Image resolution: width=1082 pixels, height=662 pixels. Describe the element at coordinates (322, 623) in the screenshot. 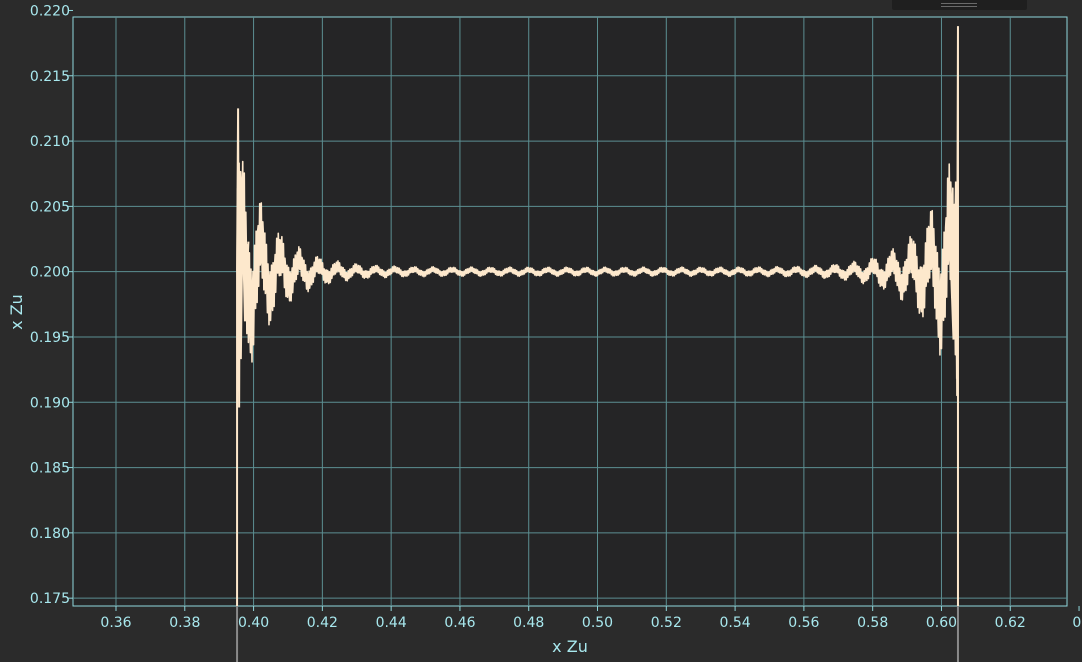

I see `x-tick-label: 0.42` at that location.